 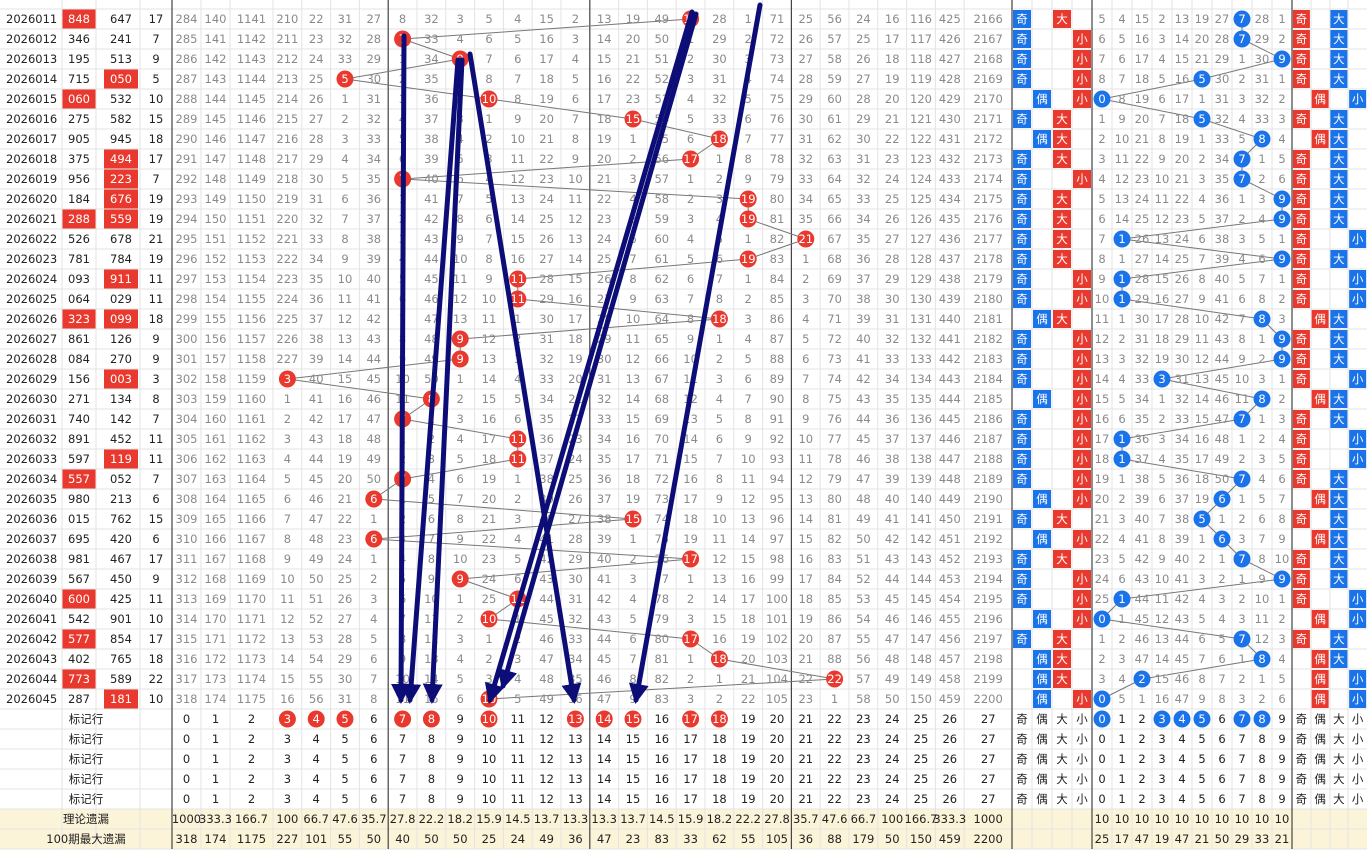 I want to click on omission: 1146, so click(x=251, y=119).